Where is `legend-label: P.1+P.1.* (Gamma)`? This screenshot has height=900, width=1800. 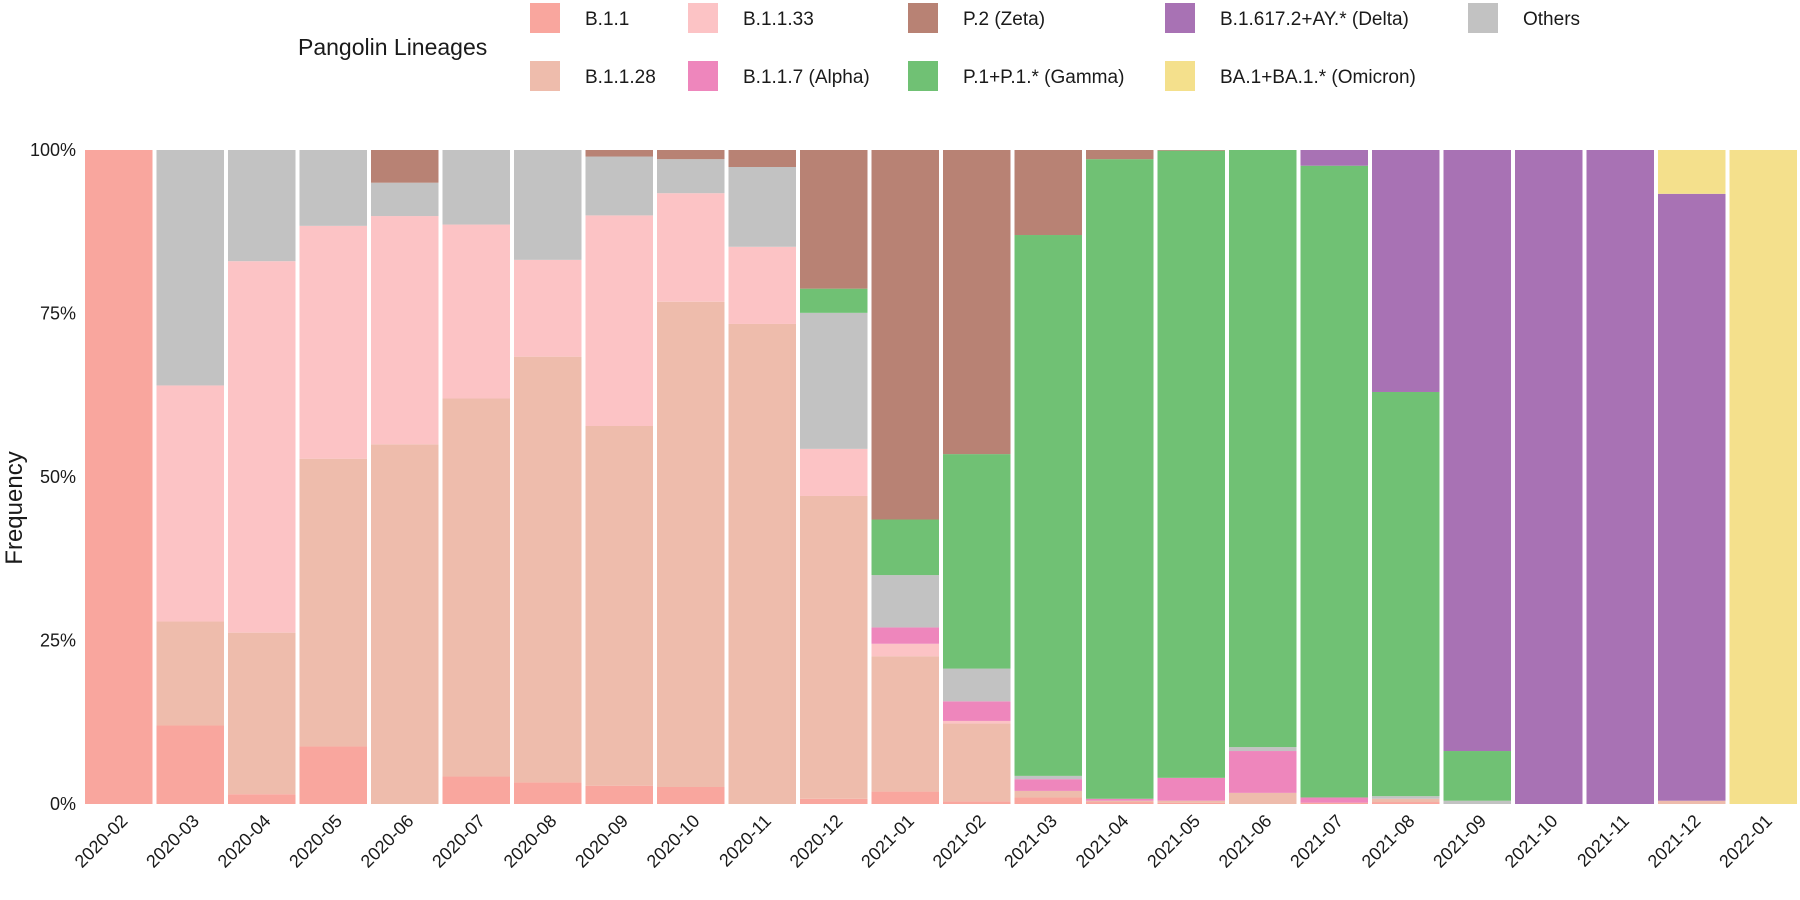
legend-label: P.1+P.1.* (Gamma) is located at coordinates (1043, 77).